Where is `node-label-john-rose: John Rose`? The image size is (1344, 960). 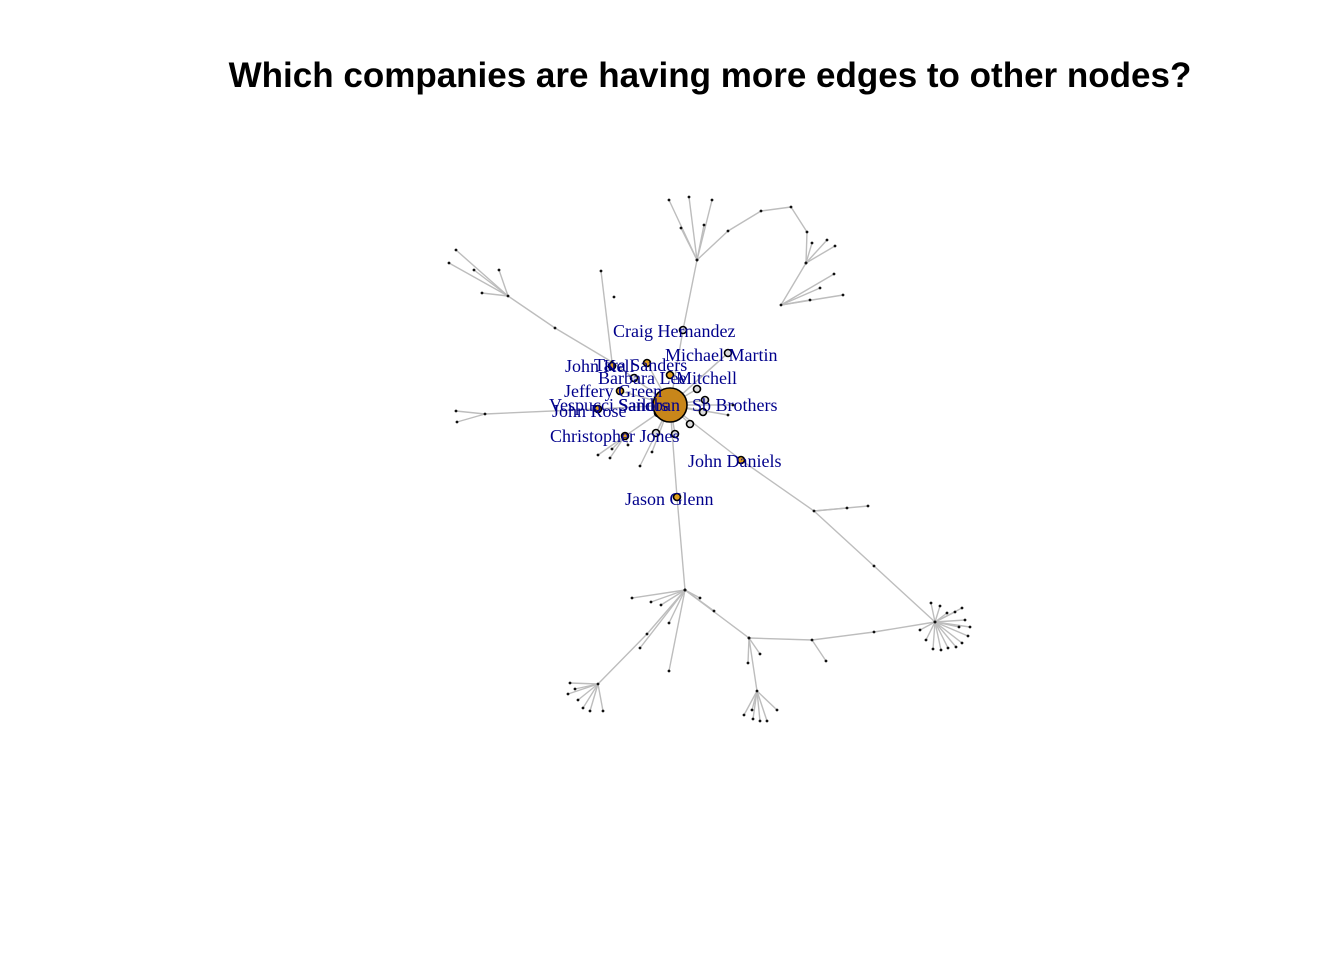 node-label-john-rose: John Rose is located at coordinates (589, 411).